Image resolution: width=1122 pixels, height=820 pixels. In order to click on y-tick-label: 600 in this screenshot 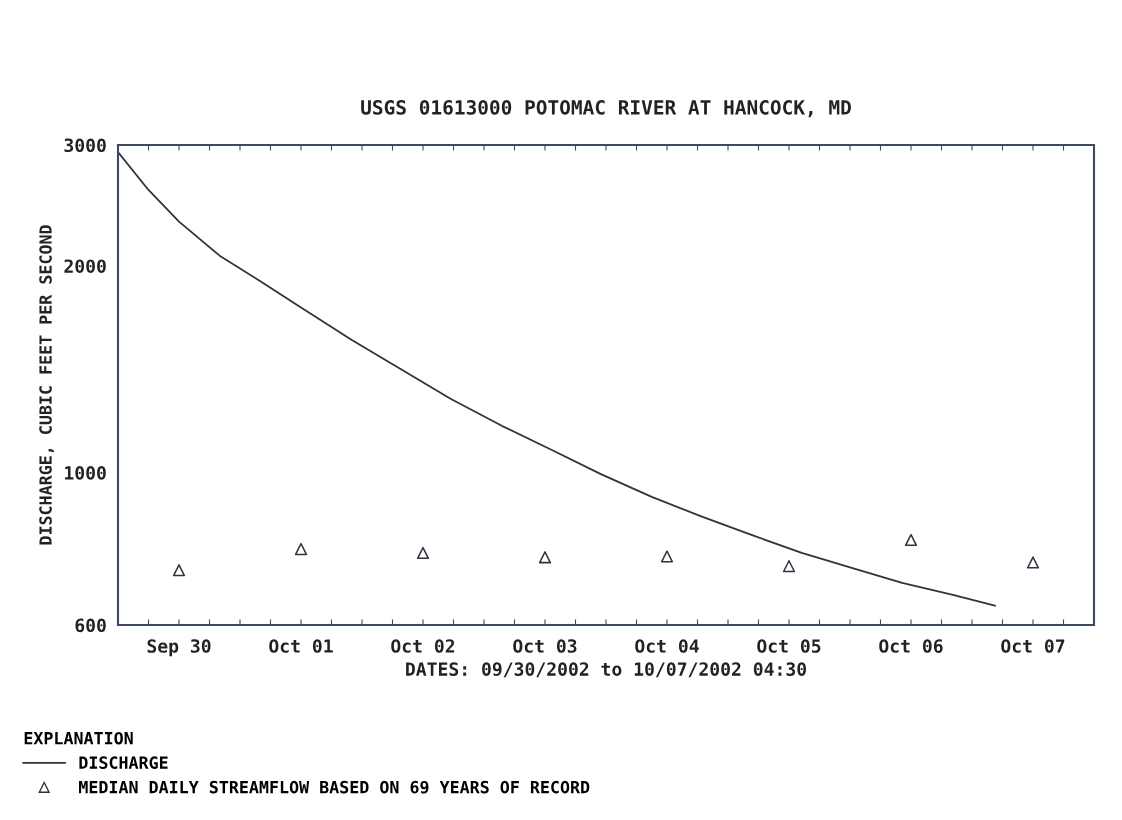, I will do `click(90, 625)`.